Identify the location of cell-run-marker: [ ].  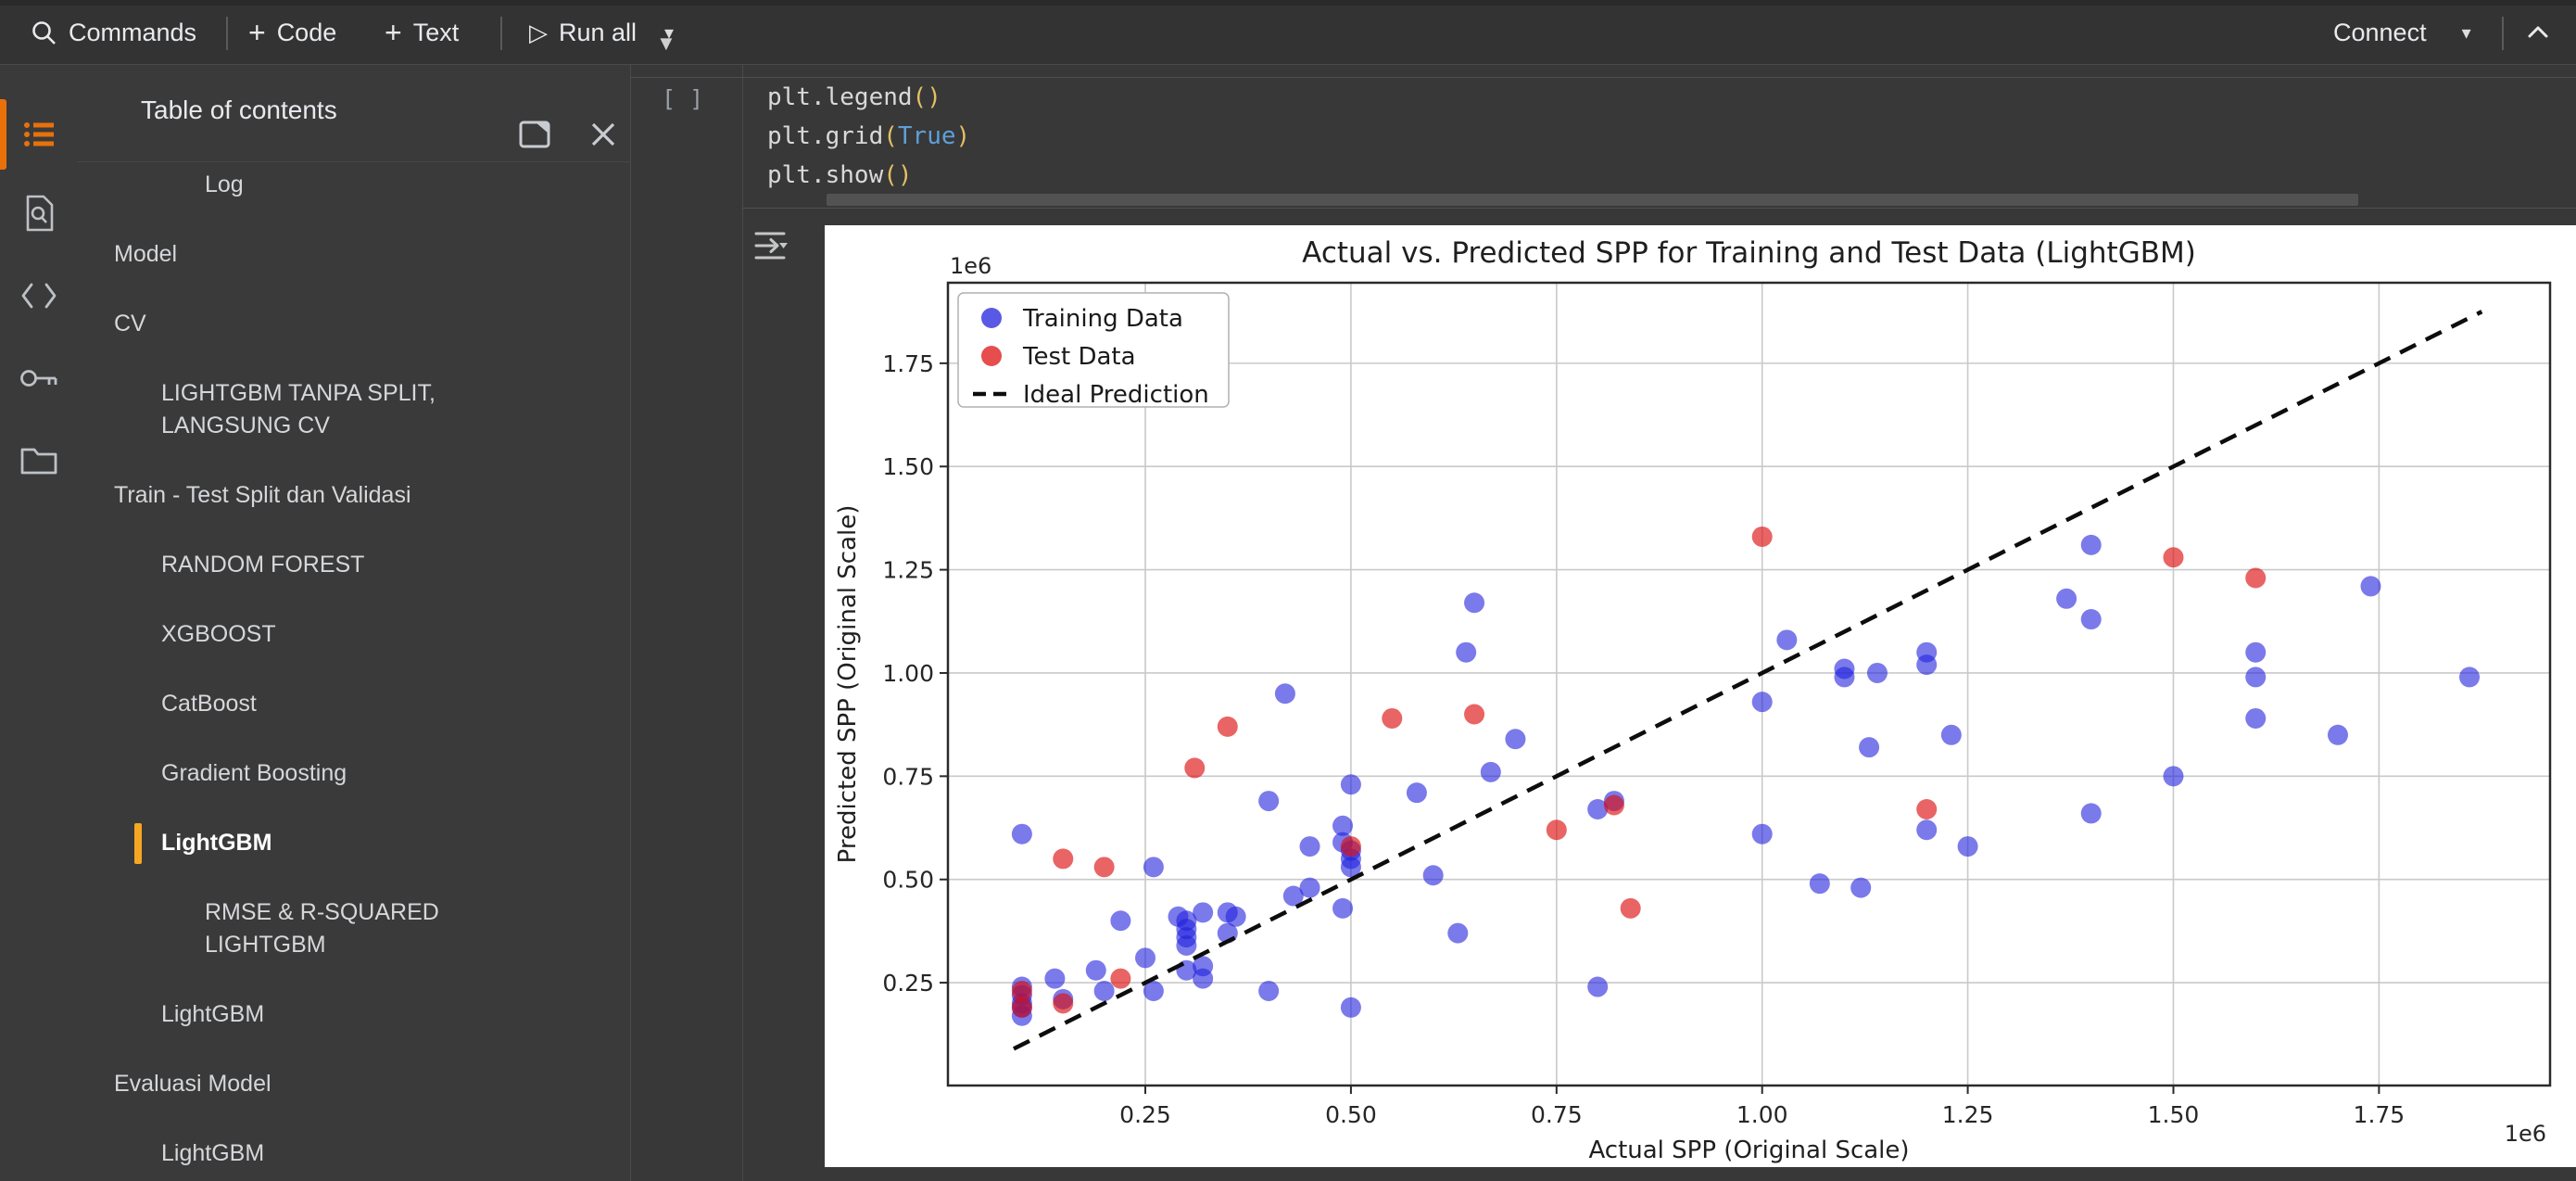
(683, 99).